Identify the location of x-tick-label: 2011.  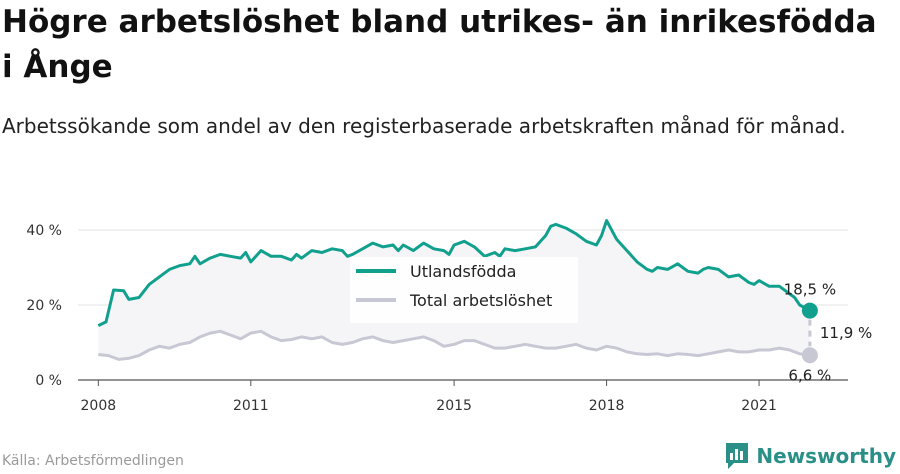
(251, 406).